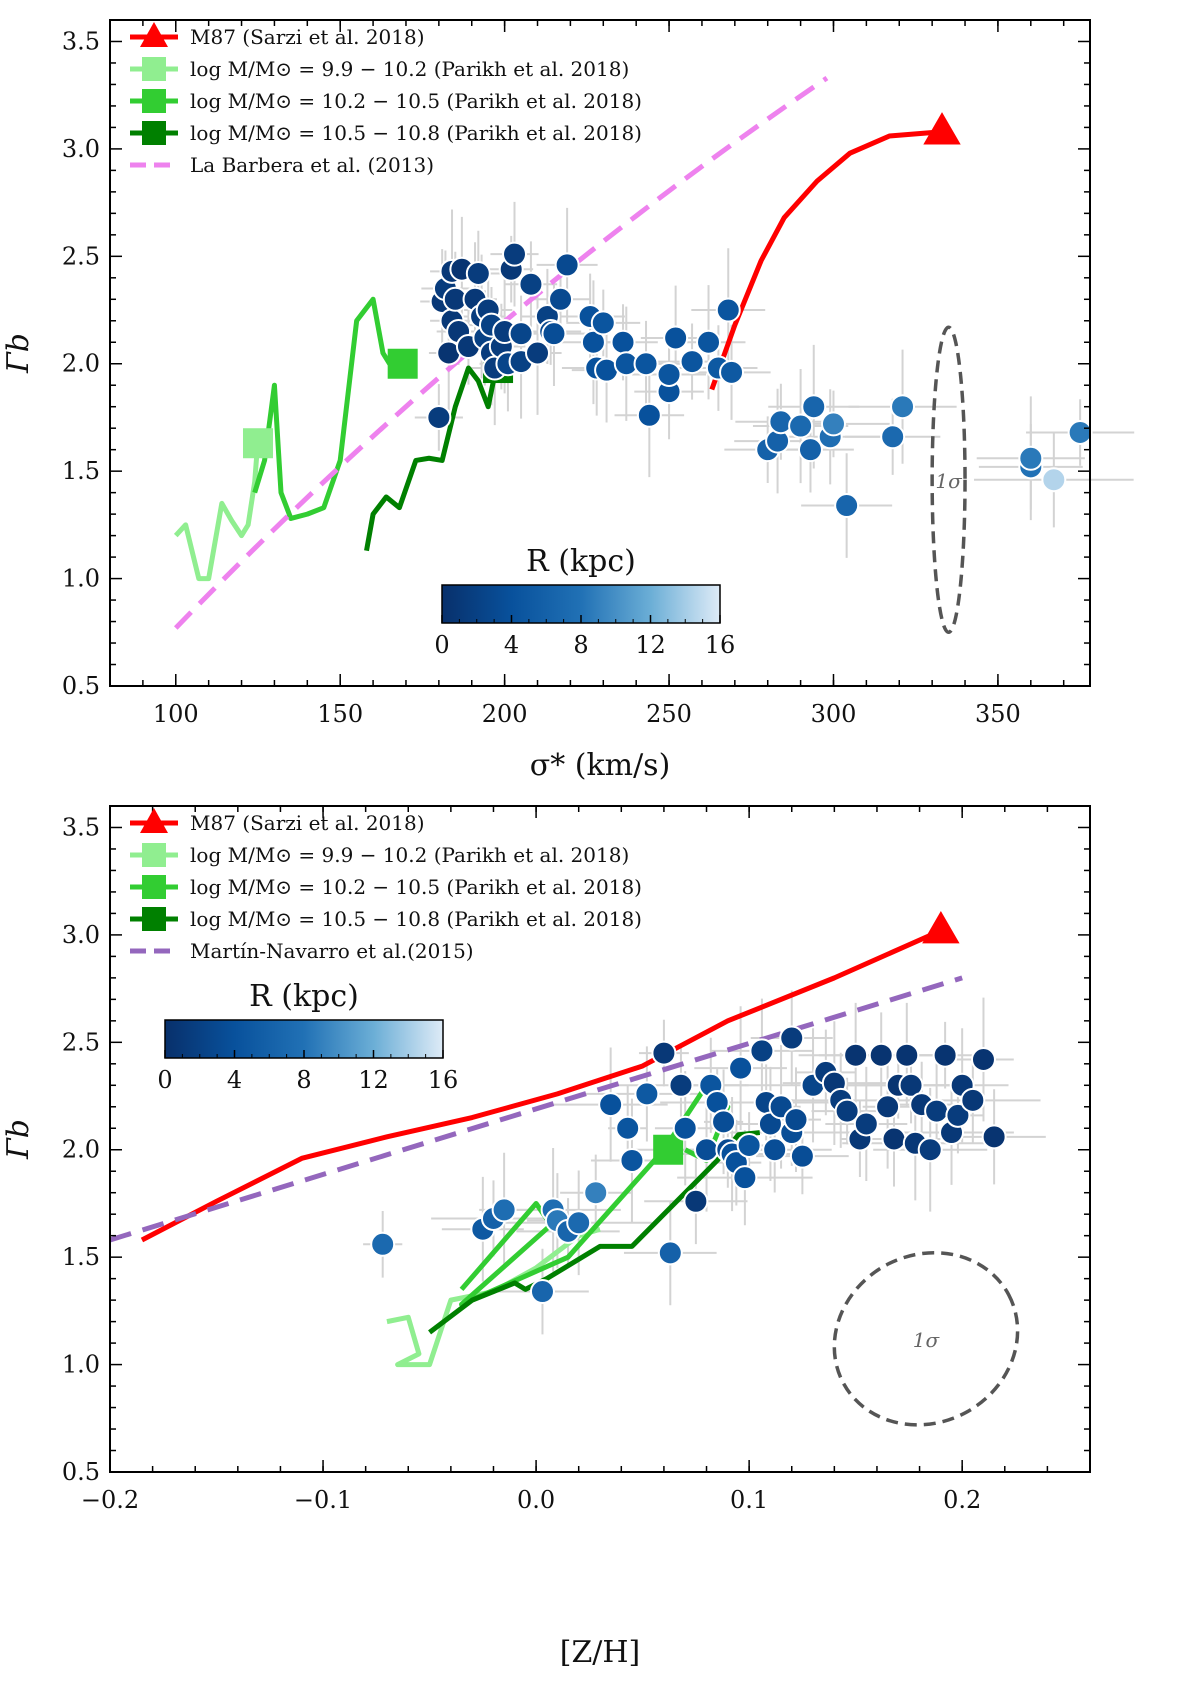  I want to click on x-tick-label: 200, so click(505, 714).